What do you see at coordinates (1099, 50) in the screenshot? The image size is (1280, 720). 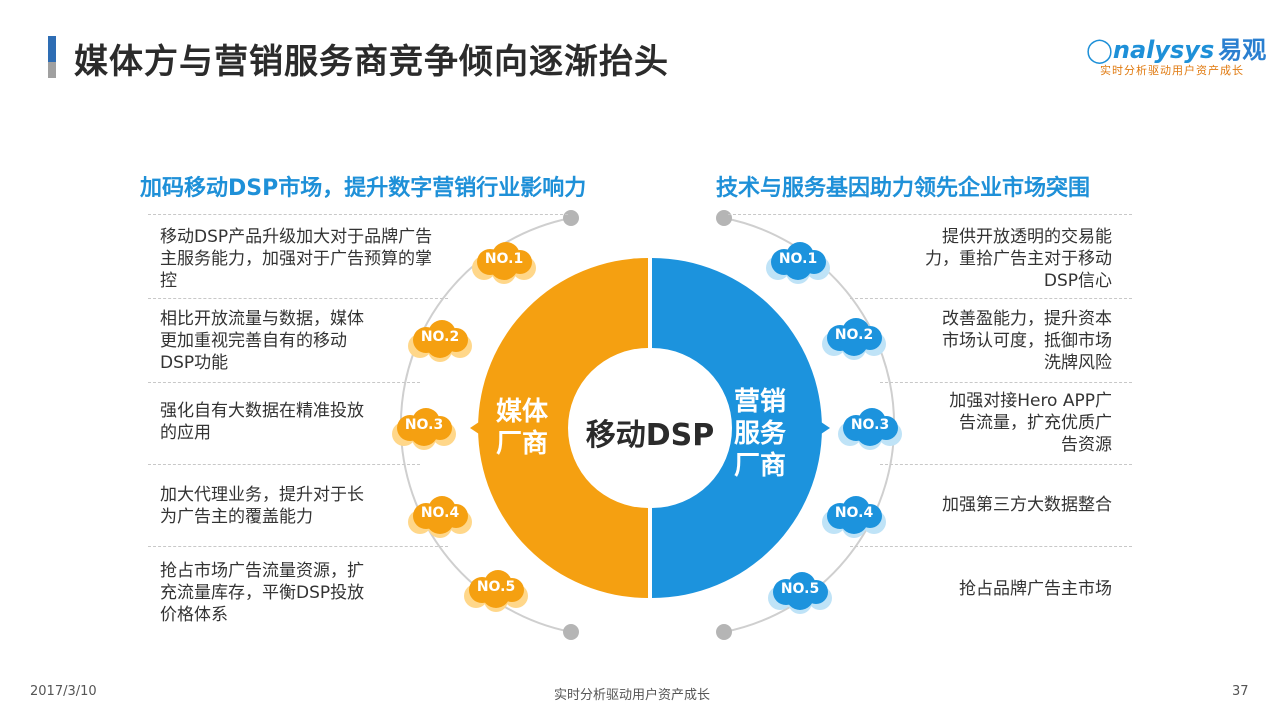 I see `logo-o-icon: ◯` at bounding box center [1099, 50].